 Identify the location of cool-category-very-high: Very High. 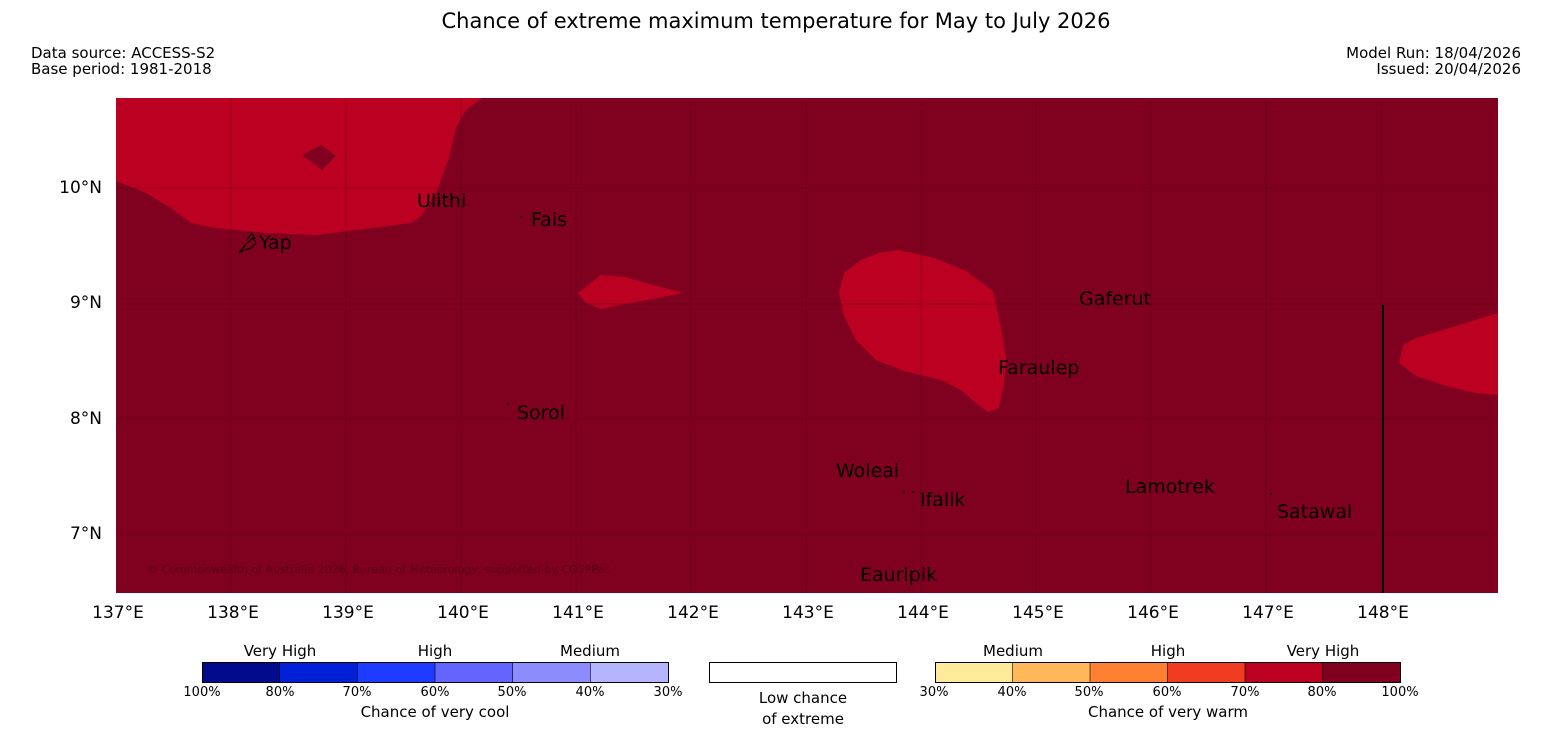
(280, 651).